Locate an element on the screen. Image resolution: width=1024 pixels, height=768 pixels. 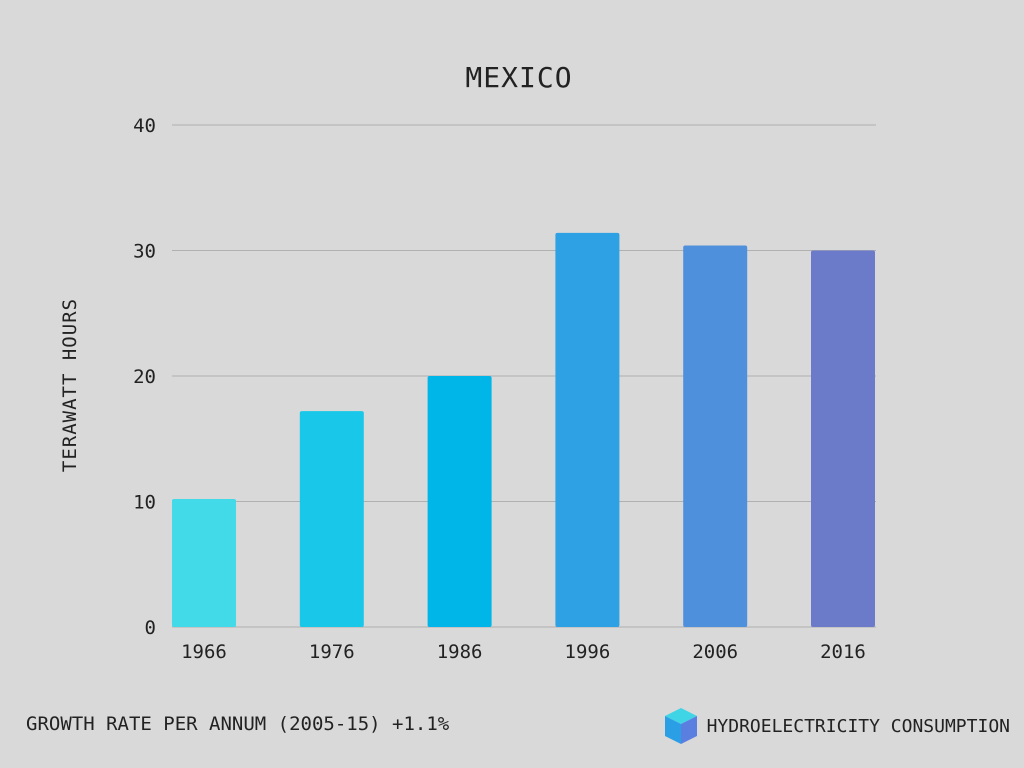
y-tick-label: 30 is located at coordinates (144, 252).